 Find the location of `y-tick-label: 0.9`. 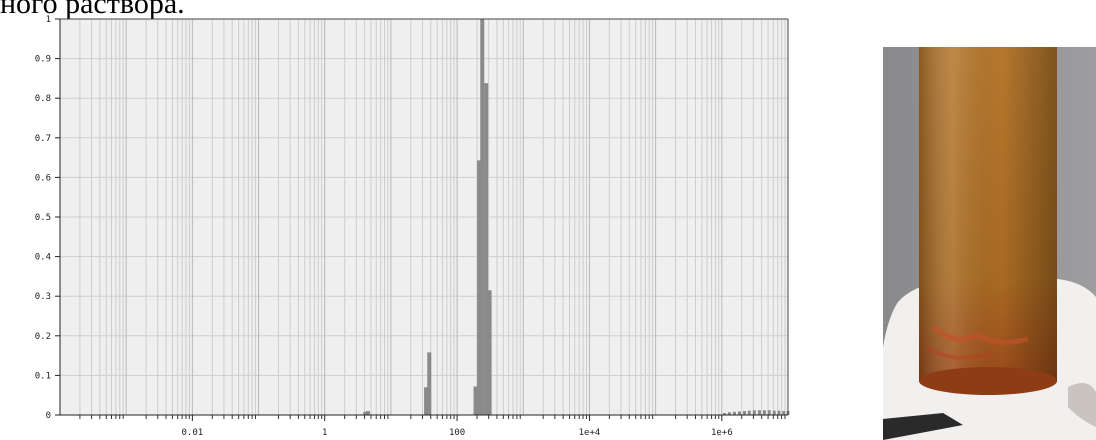

y-tick-label: 0.9 is located at coordinates (43, 60).